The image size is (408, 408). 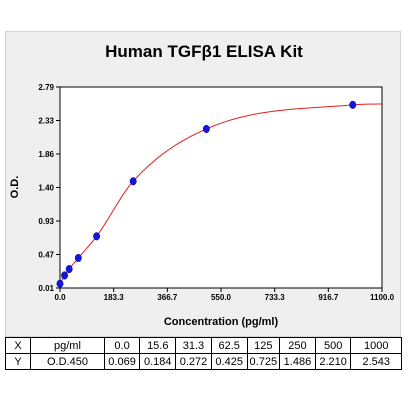 What do you see at coordinates (46, 87) in the screenshot?
I see `y-tick-label: 2.79` at bounding box center [46, 87].